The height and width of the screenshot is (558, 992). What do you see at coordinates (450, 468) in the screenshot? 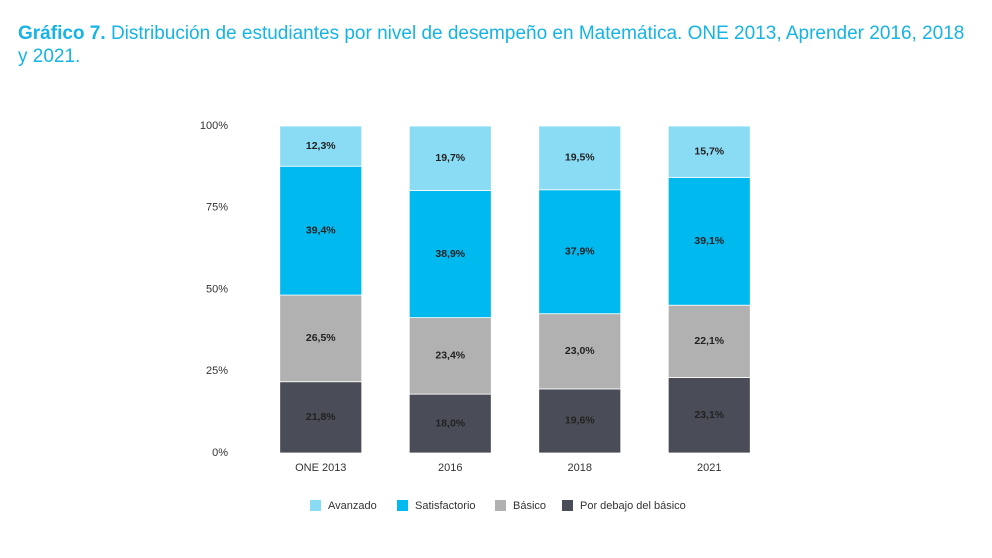
I see `x-tick-label: 2016` at bounding box center [450, 468].